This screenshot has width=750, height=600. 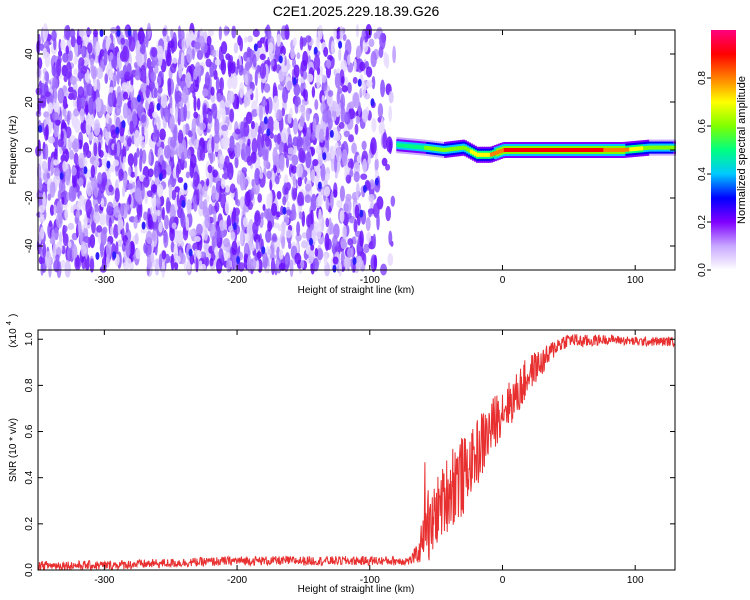 What do you see at coordinates (702, 78) in the screenshot?
I see `colorbar-tick-label: 0.8` at bounding box center [702, 78].